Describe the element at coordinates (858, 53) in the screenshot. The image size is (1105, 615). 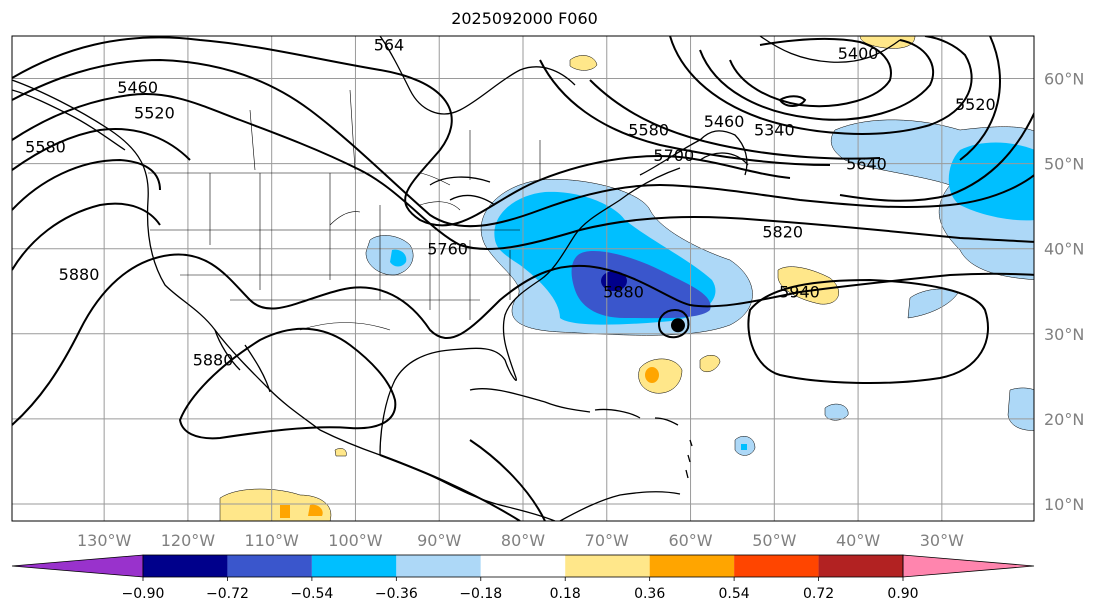
I see `contour-label: 5400` at that location.